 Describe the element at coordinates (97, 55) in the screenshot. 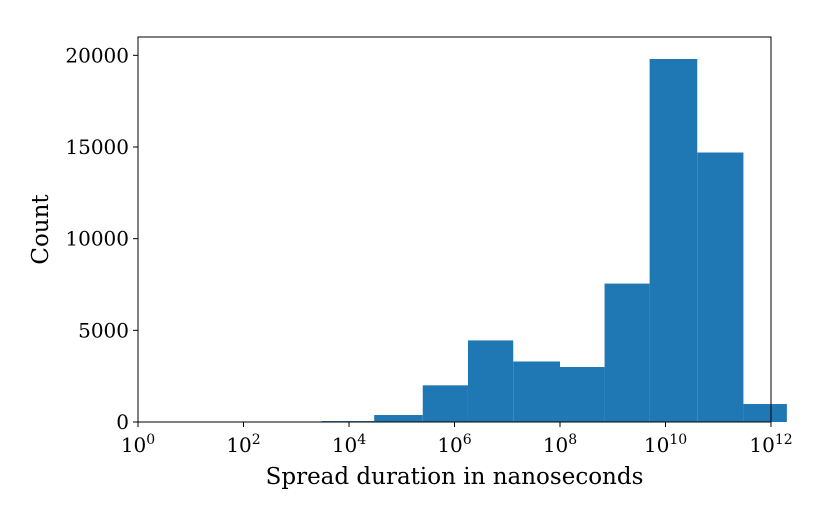

I see `y-tick-label-4: 20000` at that location.